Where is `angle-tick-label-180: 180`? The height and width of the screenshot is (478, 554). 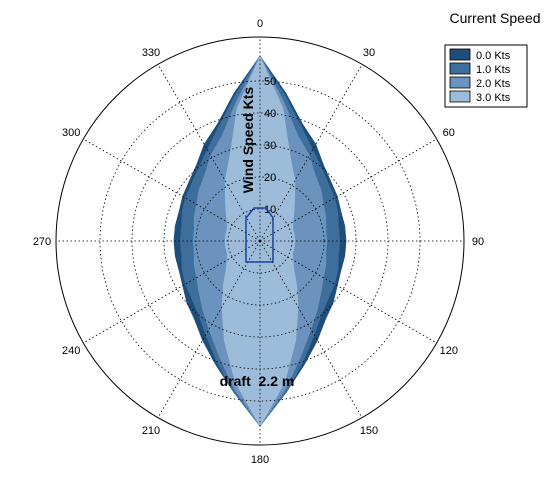 angle-tick-label-180: 180 is located at coordinates (260, 460).